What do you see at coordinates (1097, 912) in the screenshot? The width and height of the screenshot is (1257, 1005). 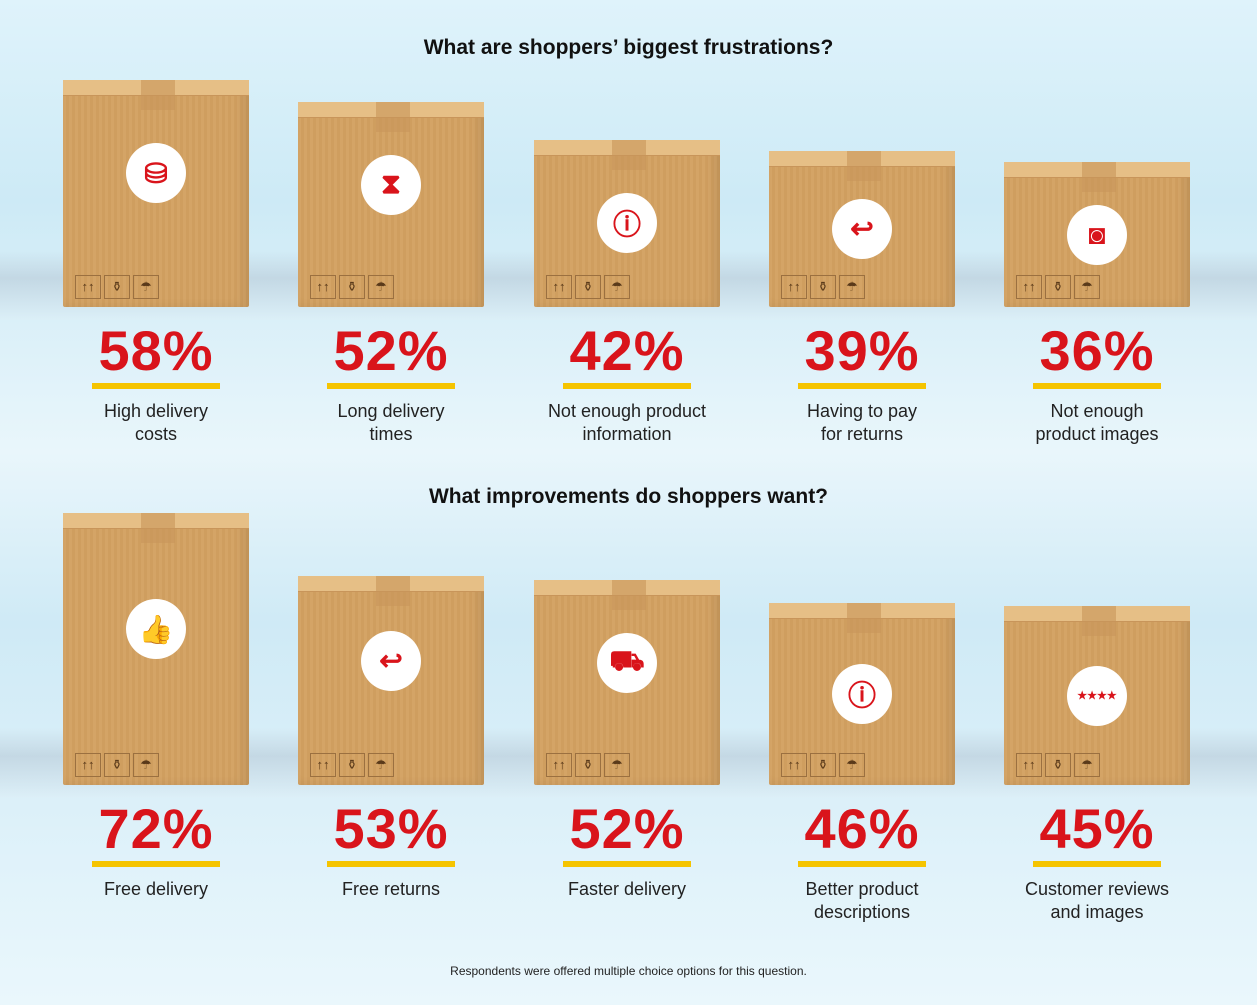 I see `category-label-line: and images` at bounding box center [1097, 912].